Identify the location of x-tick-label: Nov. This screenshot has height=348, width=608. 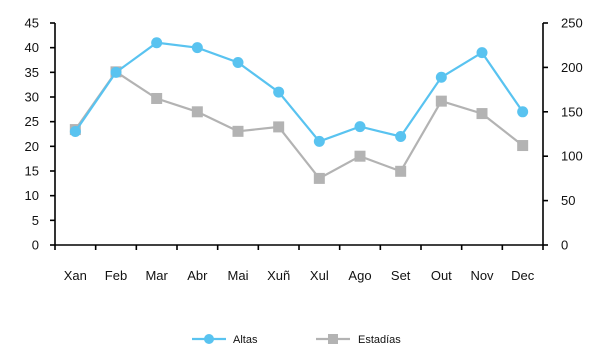
(482, 275).